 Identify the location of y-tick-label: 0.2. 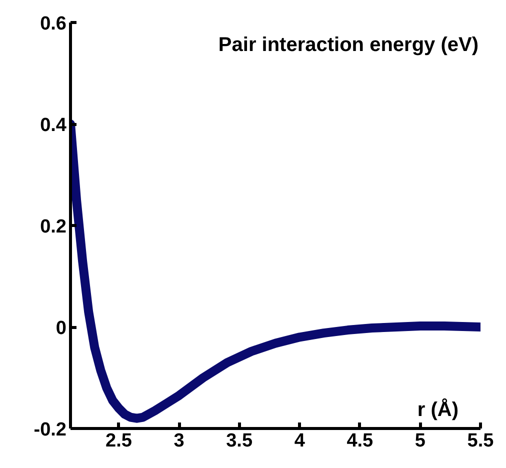
(53, 227).